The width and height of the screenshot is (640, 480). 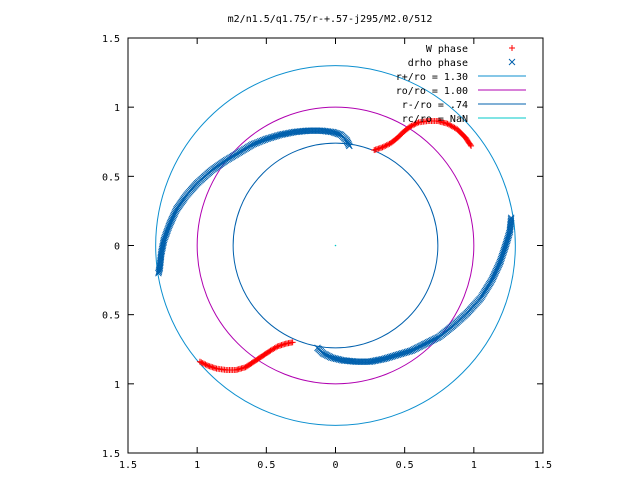 I want to click on center-point, so click(x=335, y=245).